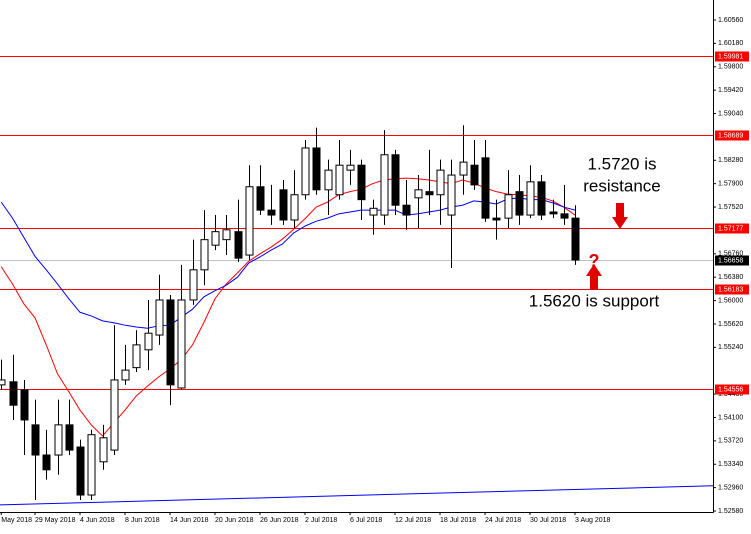  I want to click on level-label: 1.56183, so click(730, 289).